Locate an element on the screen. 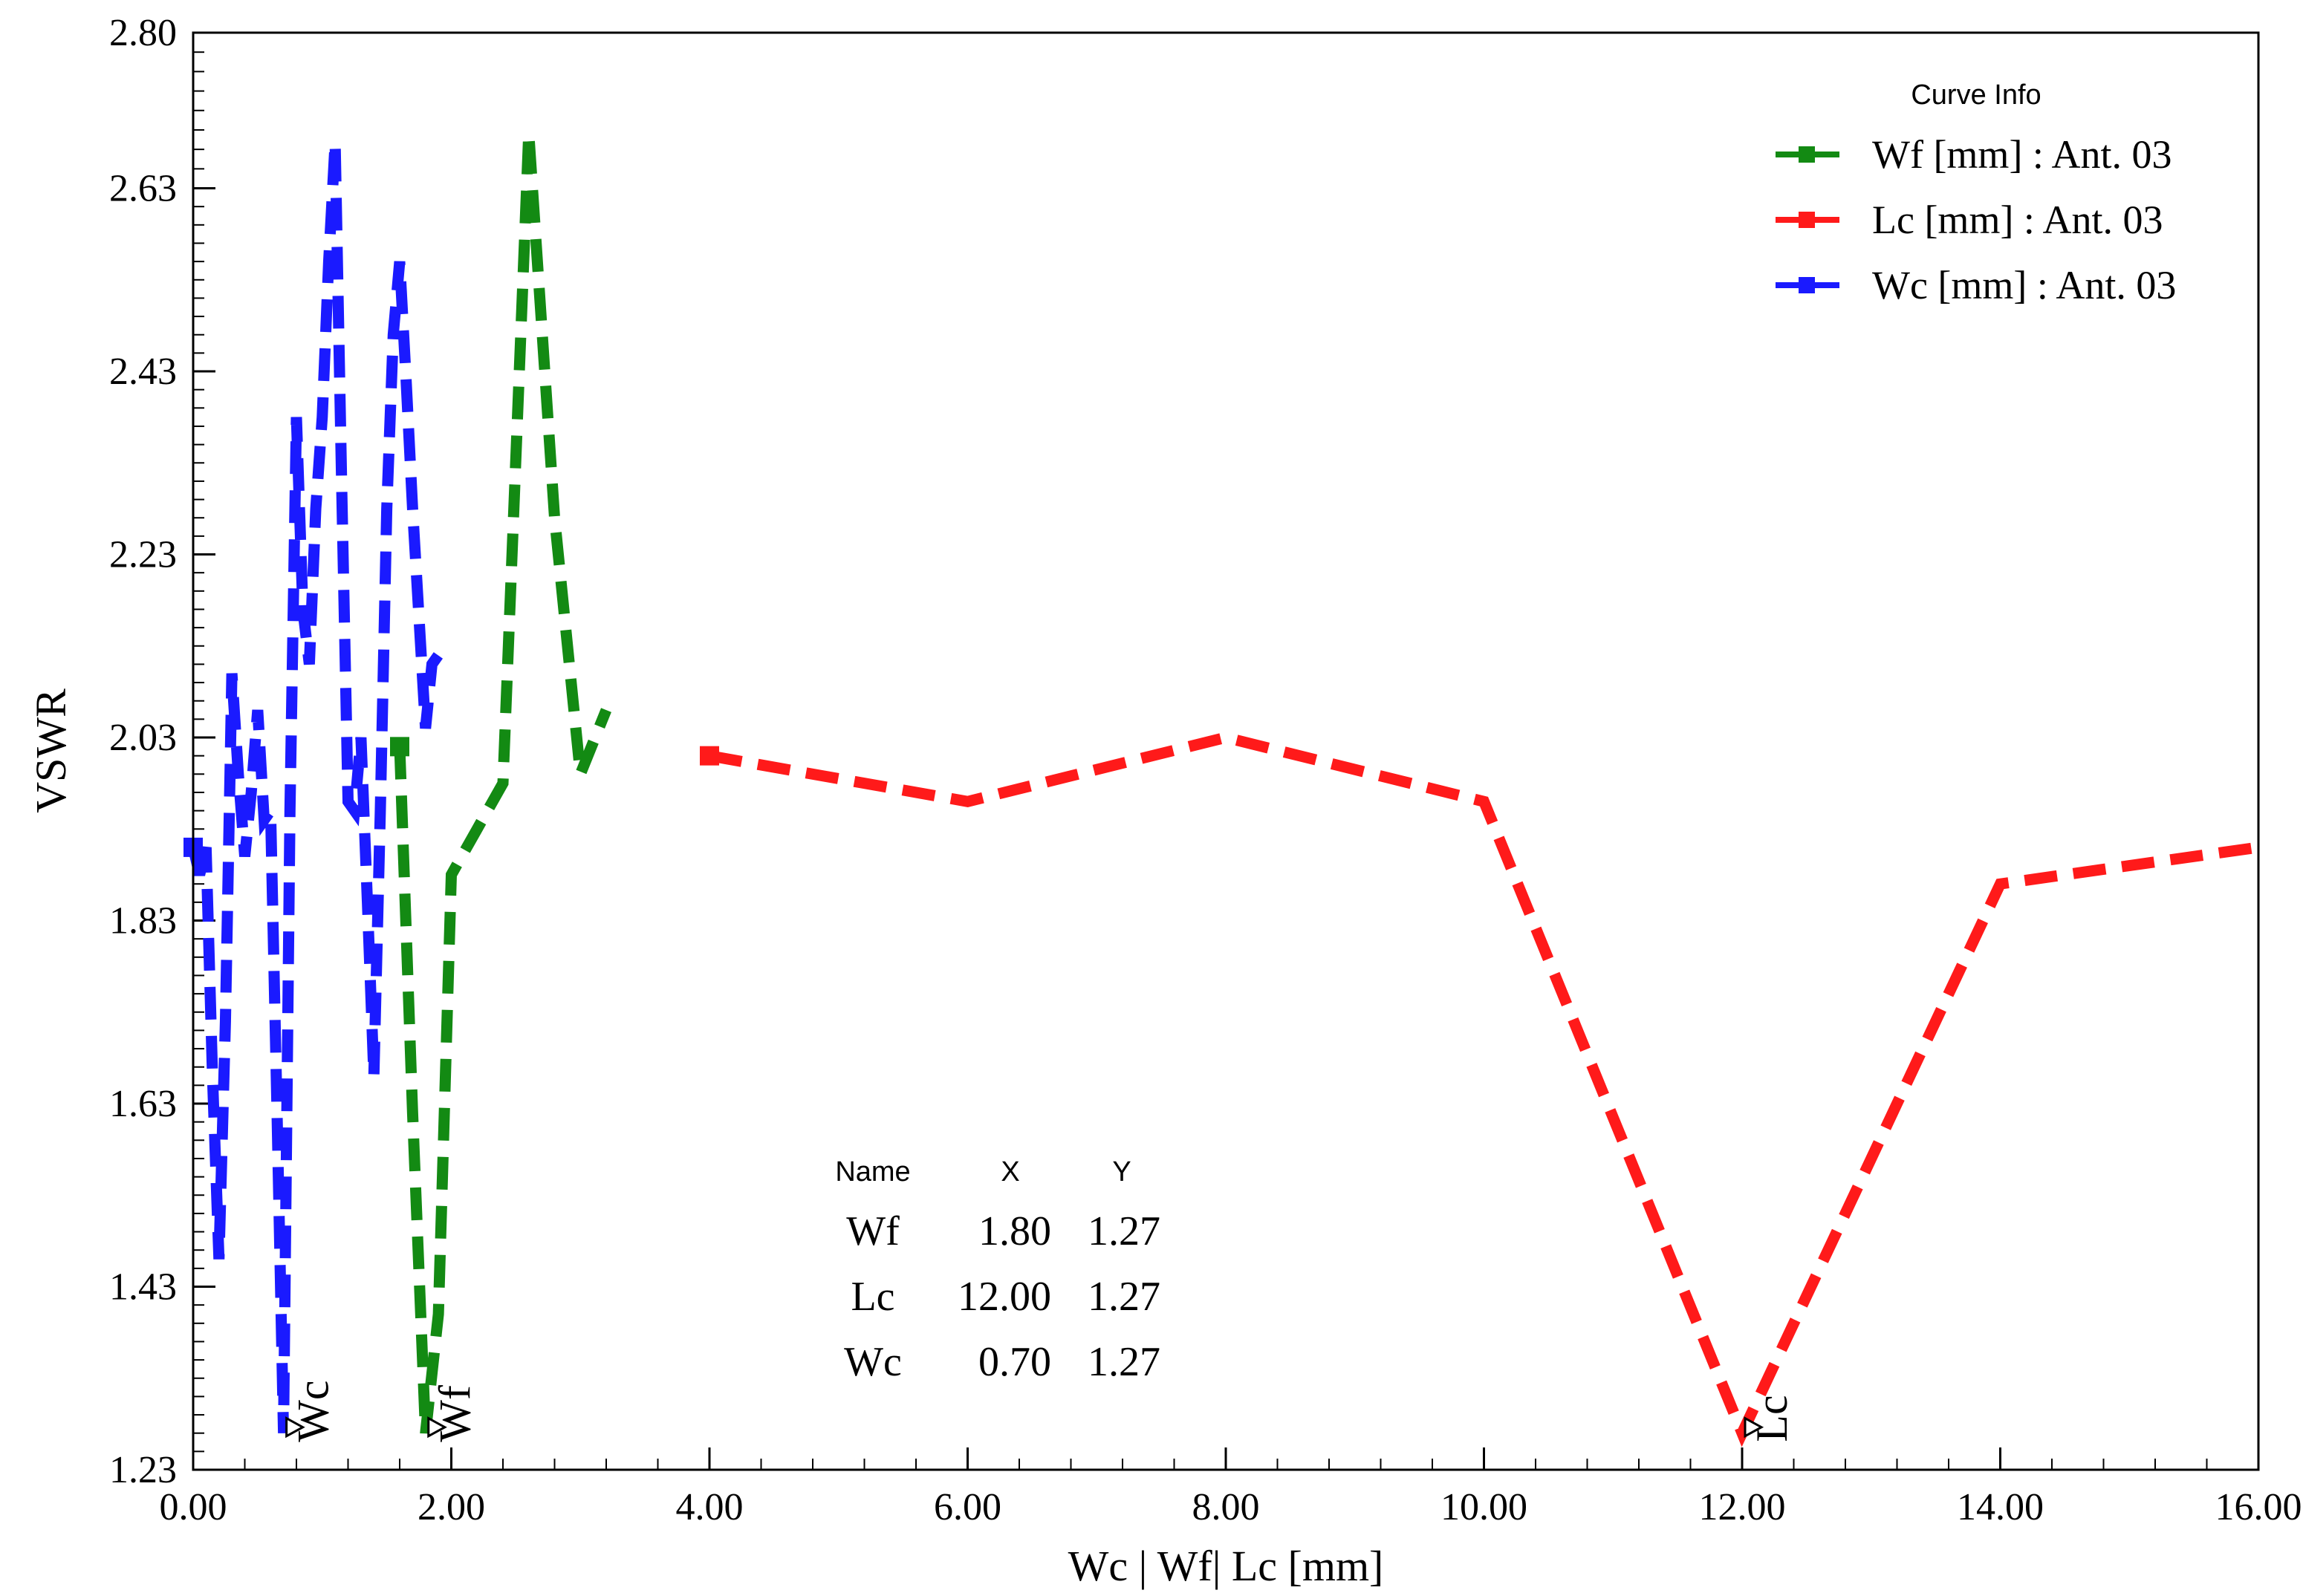  y-tick-label: 2.23 is located at coordinates (143, 555).